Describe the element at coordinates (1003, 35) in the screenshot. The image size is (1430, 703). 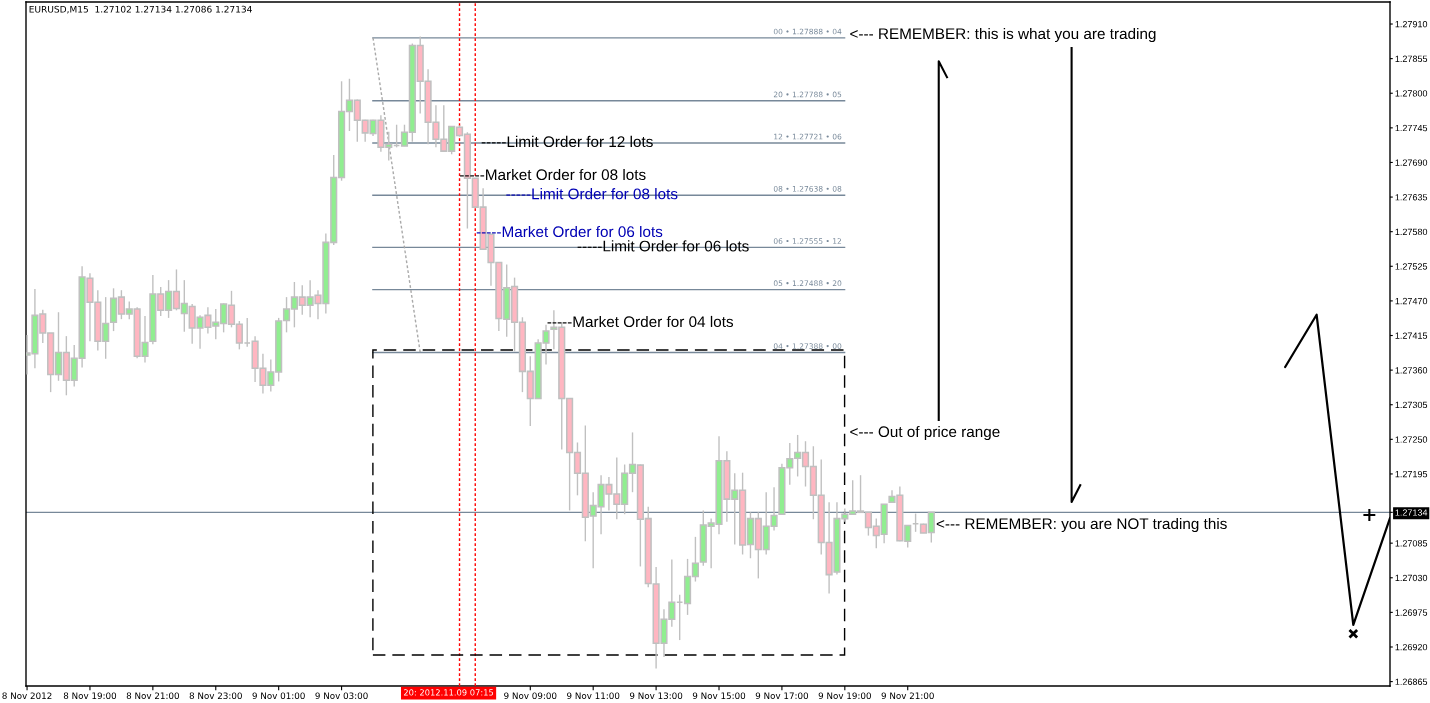
I see `annotation: <--- REMEMBER: this is what you are trading` at that location.